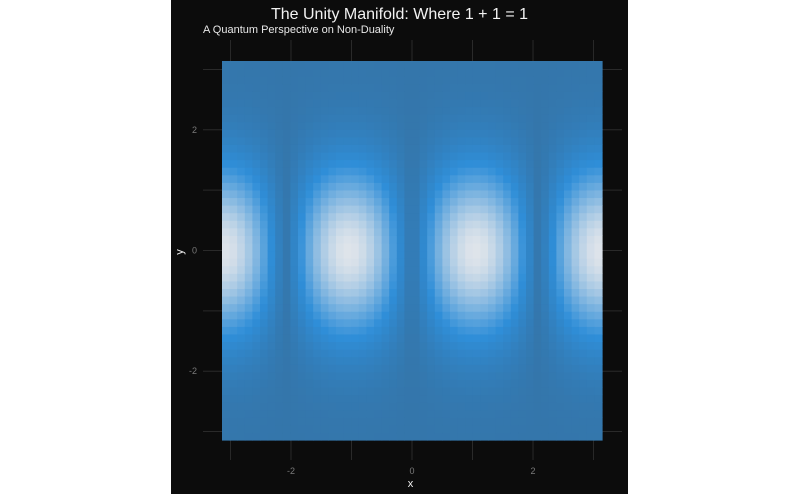 Image resolution: width=800 pixels, height=494 pixels. Describe the element at coordinates (193, 371) in the screenshot. I see `y-tick-label: -2` at that location.